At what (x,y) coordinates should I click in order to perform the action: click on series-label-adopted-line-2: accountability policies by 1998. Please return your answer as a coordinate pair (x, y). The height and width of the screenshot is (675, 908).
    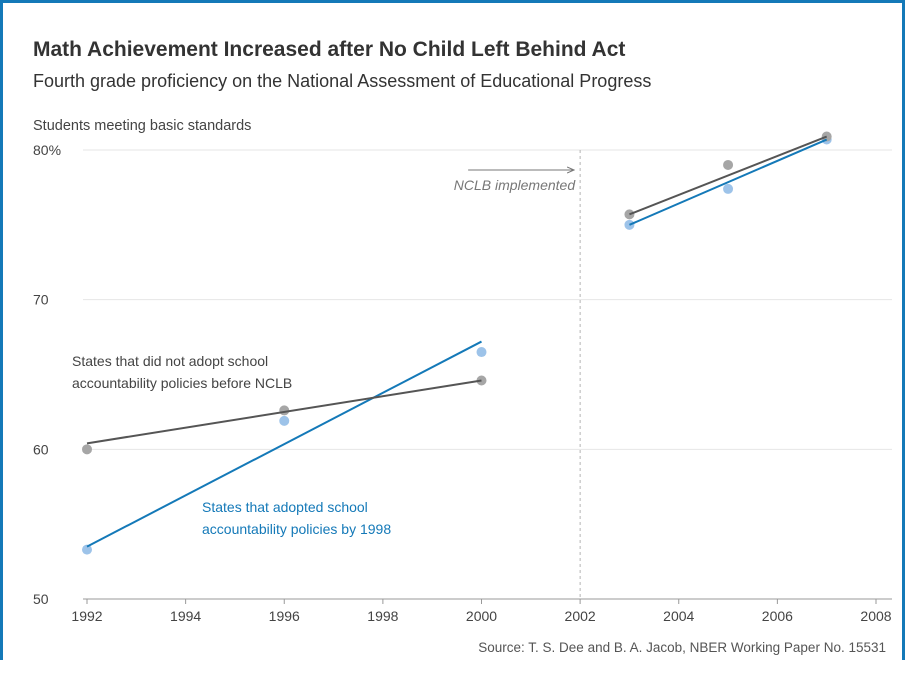
    Looking at the image, I should click on (296, 529).